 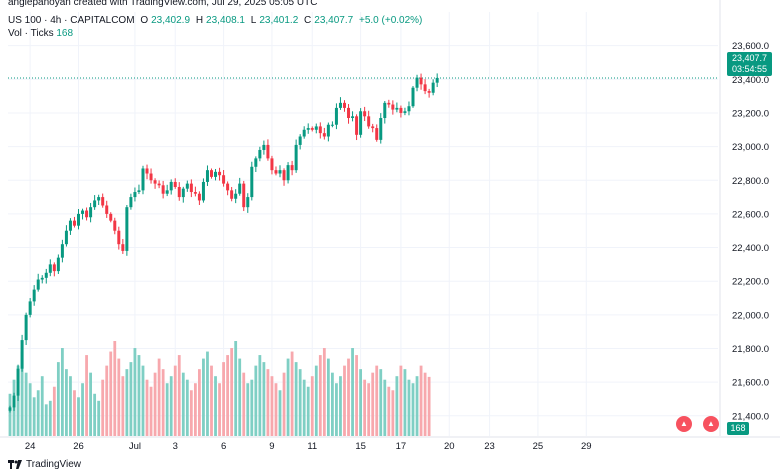 What do you see at coordinates (750, 416) in the screenshot?
I see `y-tick-label: 21,400.0` at bounding box center [750, 416].